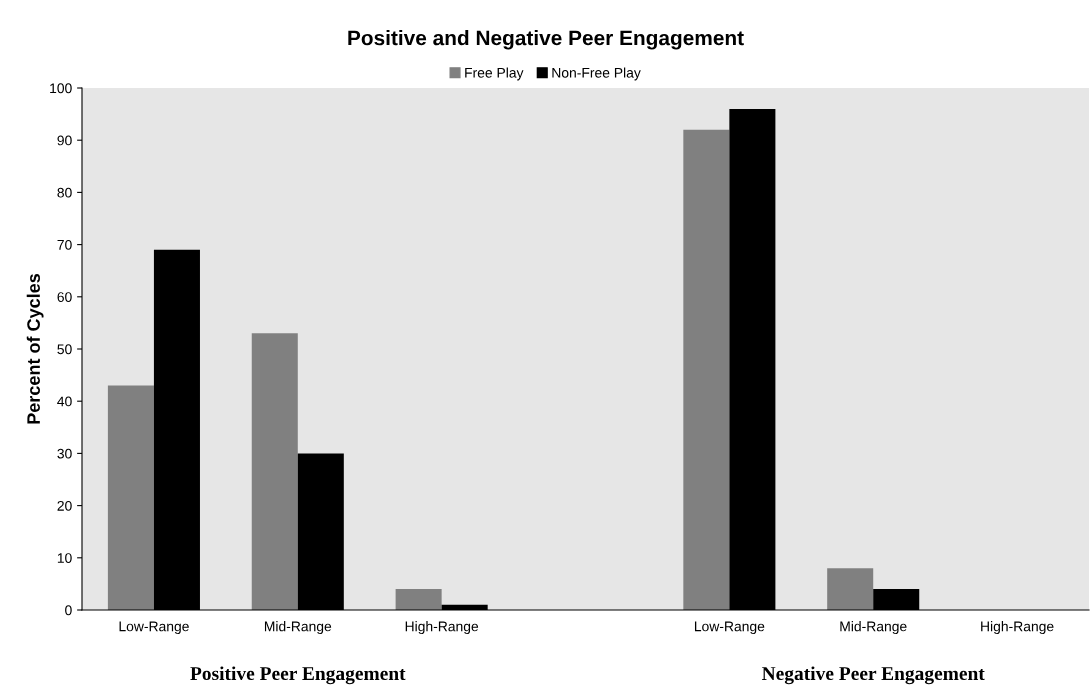 The height and width of the screenshot is (690, 1091). What do you see at coordinates (64, 349) in the screenshot?
I see `y-tick-label: 50` at bounding box center [64, 349].